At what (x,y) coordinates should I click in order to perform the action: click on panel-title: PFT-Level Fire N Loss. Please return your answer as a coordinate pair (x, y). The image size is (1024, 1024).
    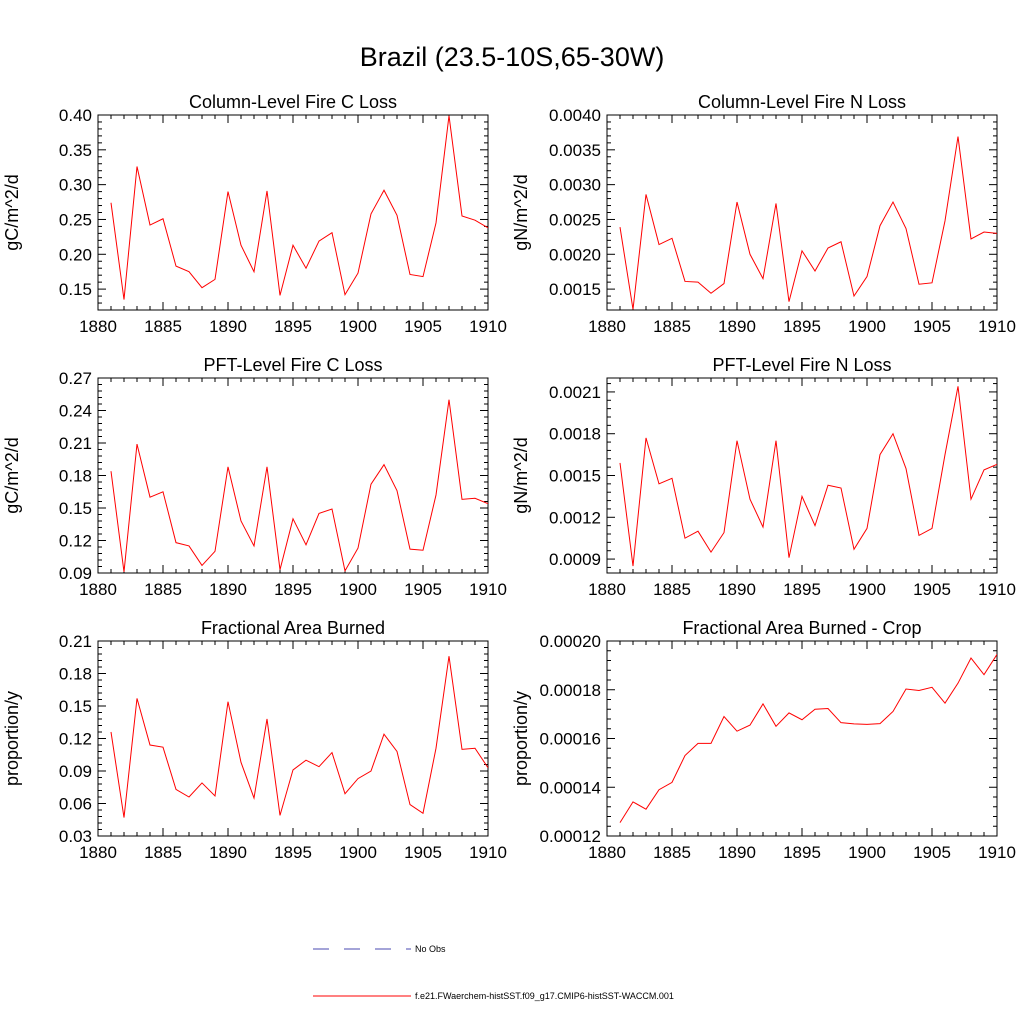
    Looking at the image, I should click on (801, 365).